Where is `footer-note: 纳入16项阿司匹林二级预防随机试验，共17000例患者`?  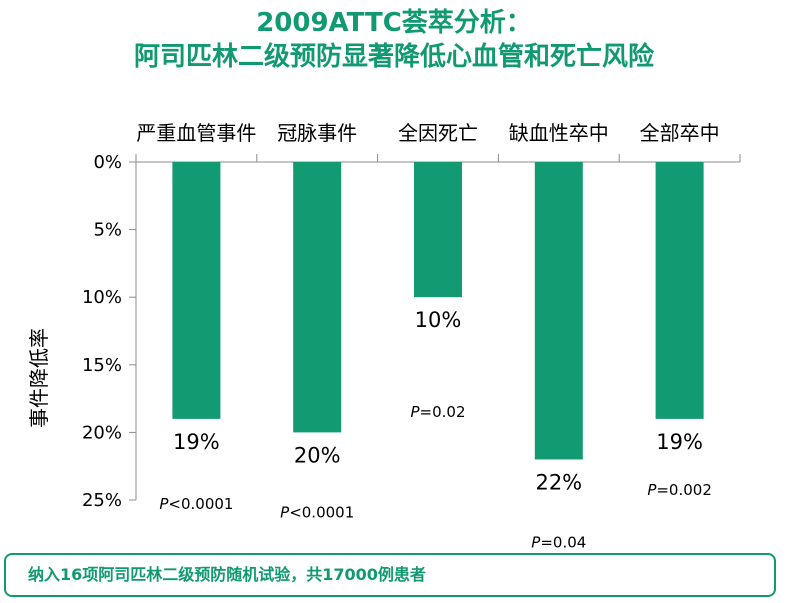 footer-note: 纳入16项阿司匹林二级预防随机试验，共17000例患者 is located at coordinates (390, 575).